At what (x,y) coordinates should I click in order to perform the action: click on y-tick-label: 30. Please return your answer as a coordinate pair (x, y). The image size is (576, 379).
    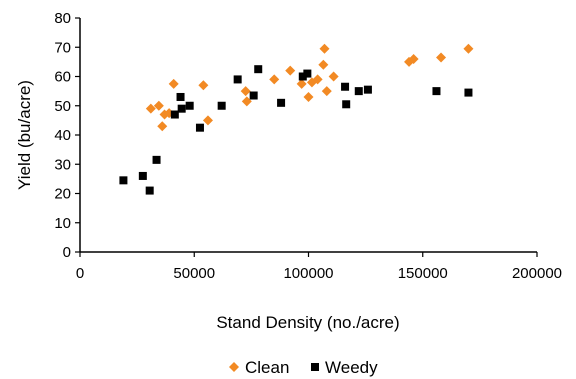
    Looking at the image, I should click on (62, 164).